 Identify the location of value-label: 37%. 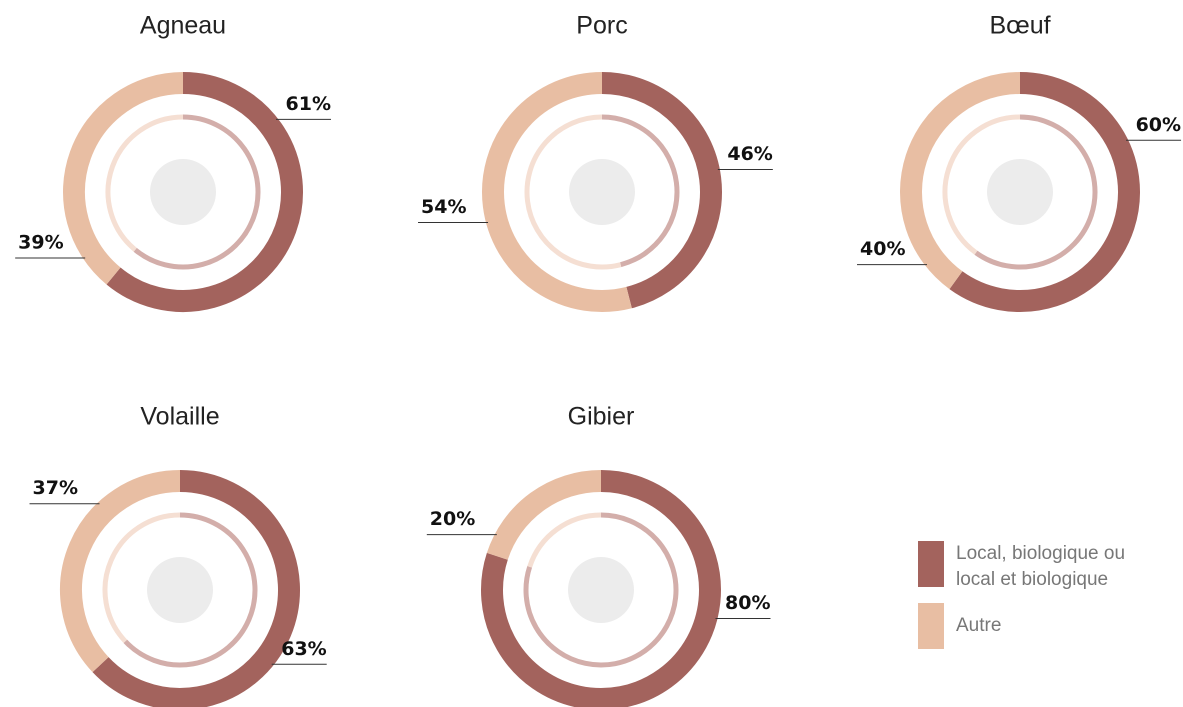
(55, 488).